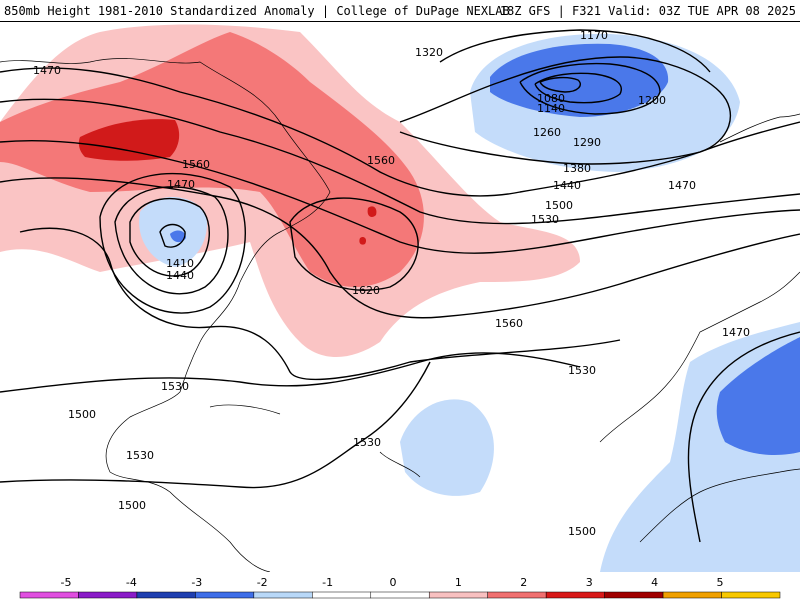 This screenshot has height=600, width=800. I want to click on colorbar-tick-label: -2, so click(262, 582).